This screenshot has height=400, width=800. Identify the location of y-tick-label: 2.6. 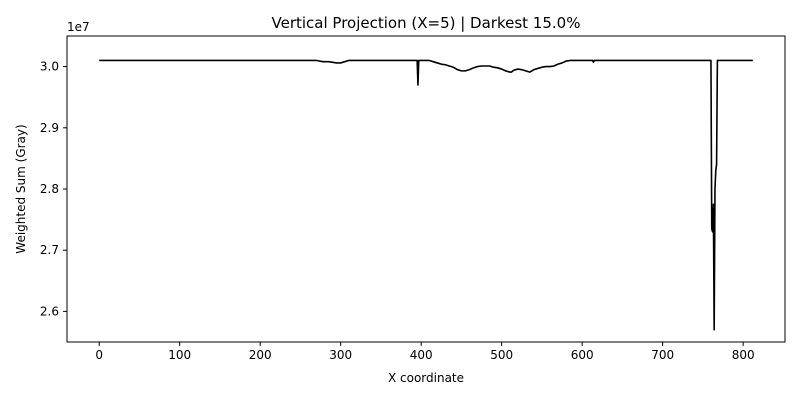
(49, 311).